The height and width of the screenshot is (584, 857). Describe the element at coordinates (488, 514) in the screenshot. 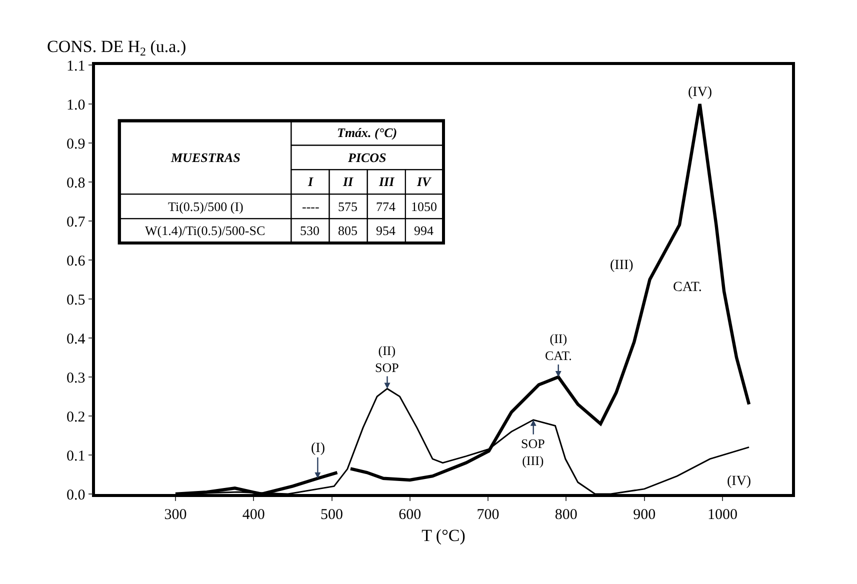

I see `x-tick-label: 700` at that location.